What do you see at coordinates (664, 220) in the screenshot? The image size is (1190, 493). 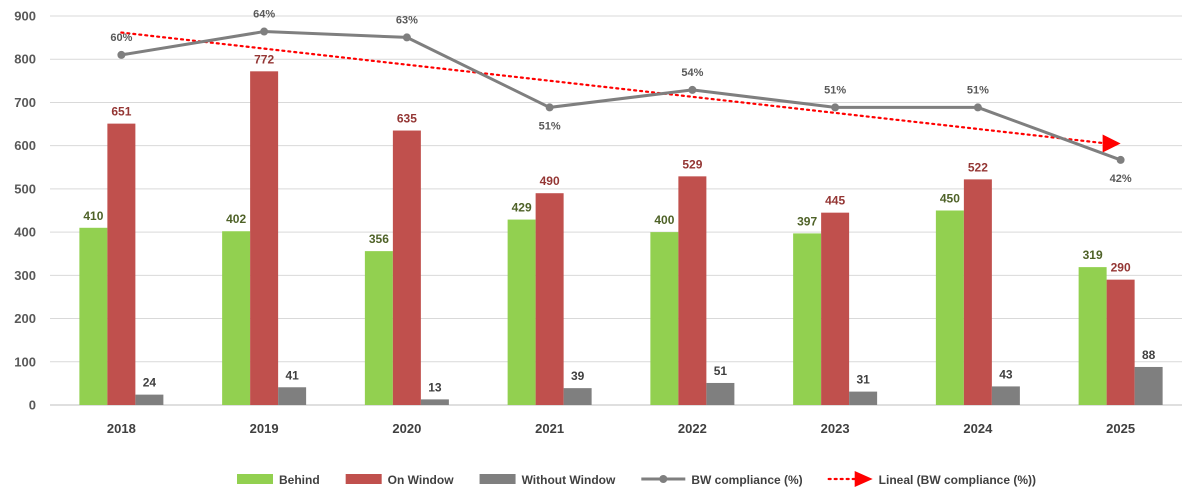 I see `data-label: 400` at bounding box center [664, 220].